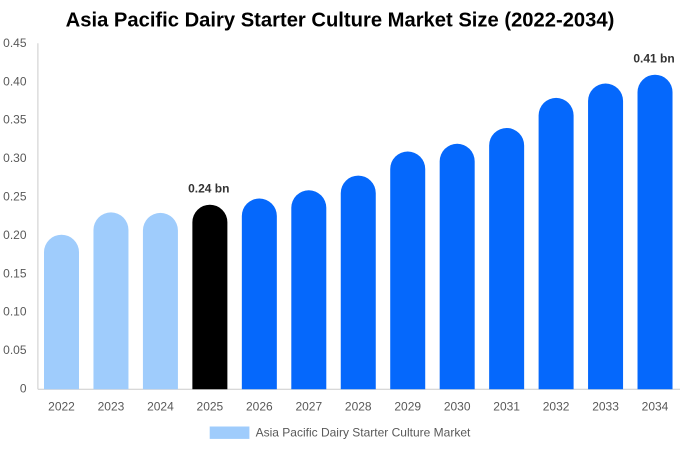 The width and height of the screenshot is (680, 450). I want to click on svg-text: 2023, so click(111, 407).